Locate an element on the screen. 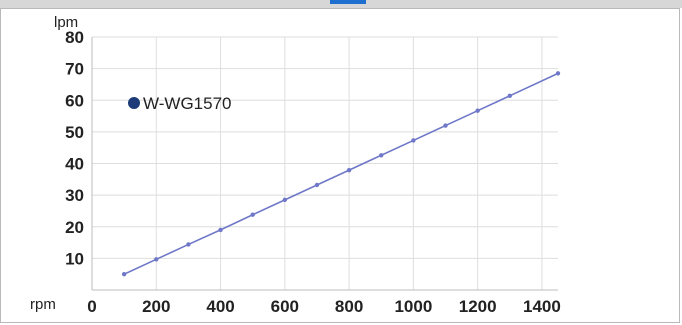  y-tick-label-30: 30 is located at coordinates (74, 195).